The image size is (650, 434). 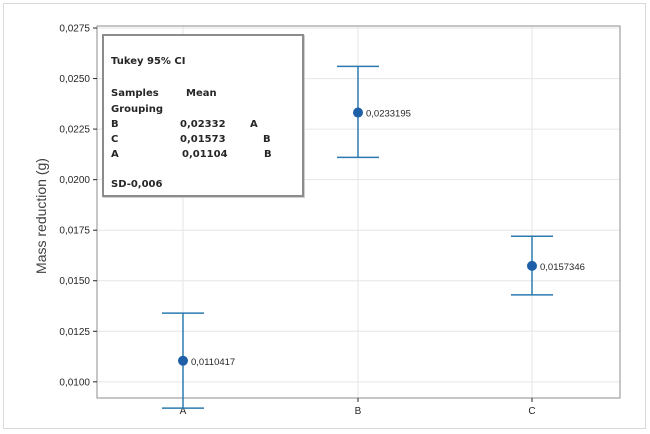 I want to click on y-tick-label: 0,0150, so click(x=74, y=281).